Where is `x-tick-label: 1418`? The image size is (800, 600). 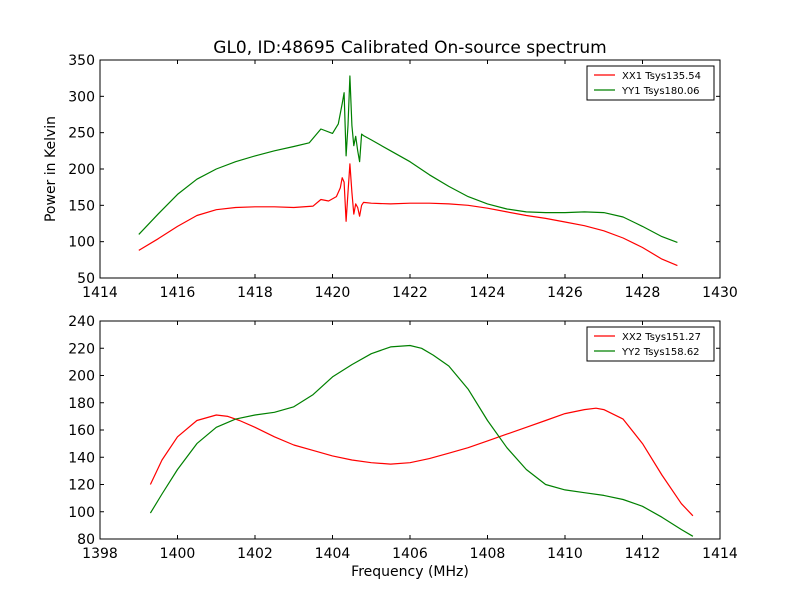
x-tick-label: 1418 is located at coordinates (255, 293).